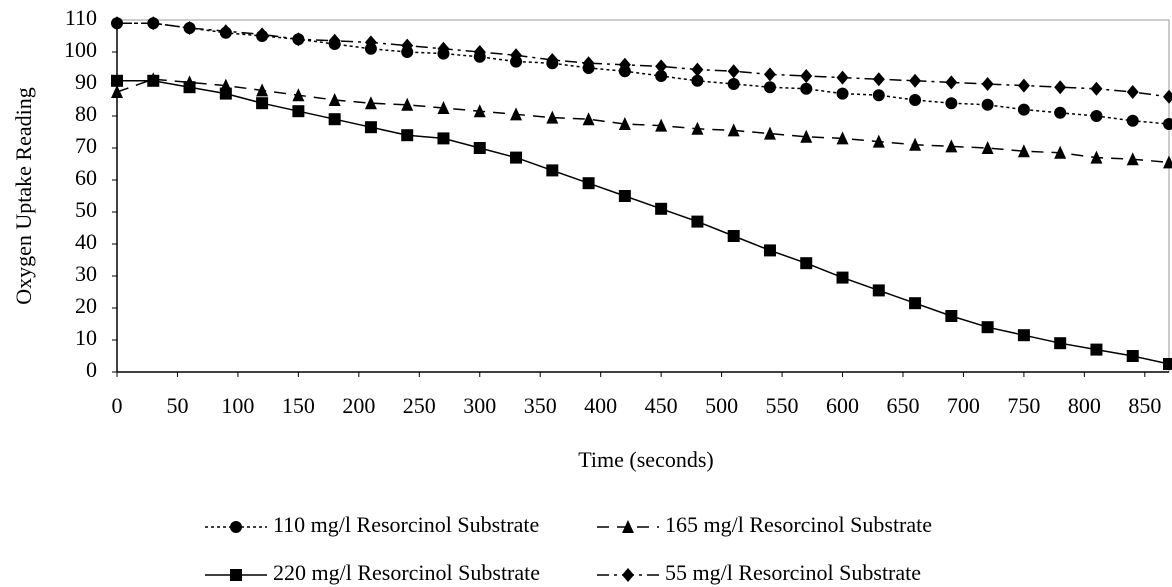 The width and height of the screenshot is (1172, 587). What do you see at coordinates (86, 209) in the screenshot?
I see `y-tick-label: 50` at bounding box center [86, 209].